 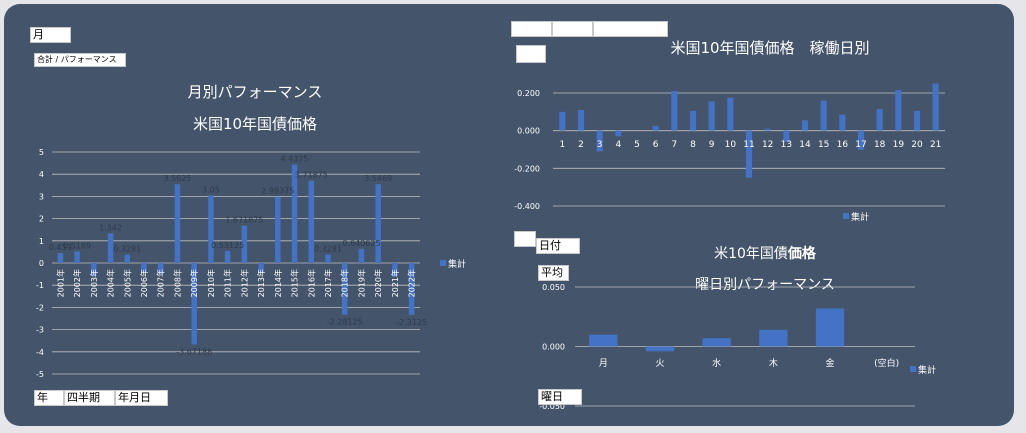 What do you see at coordinates (261, 283) in the screenshot?
I see `chart1-category-label: 2013年` at bounding box center [261, 283].